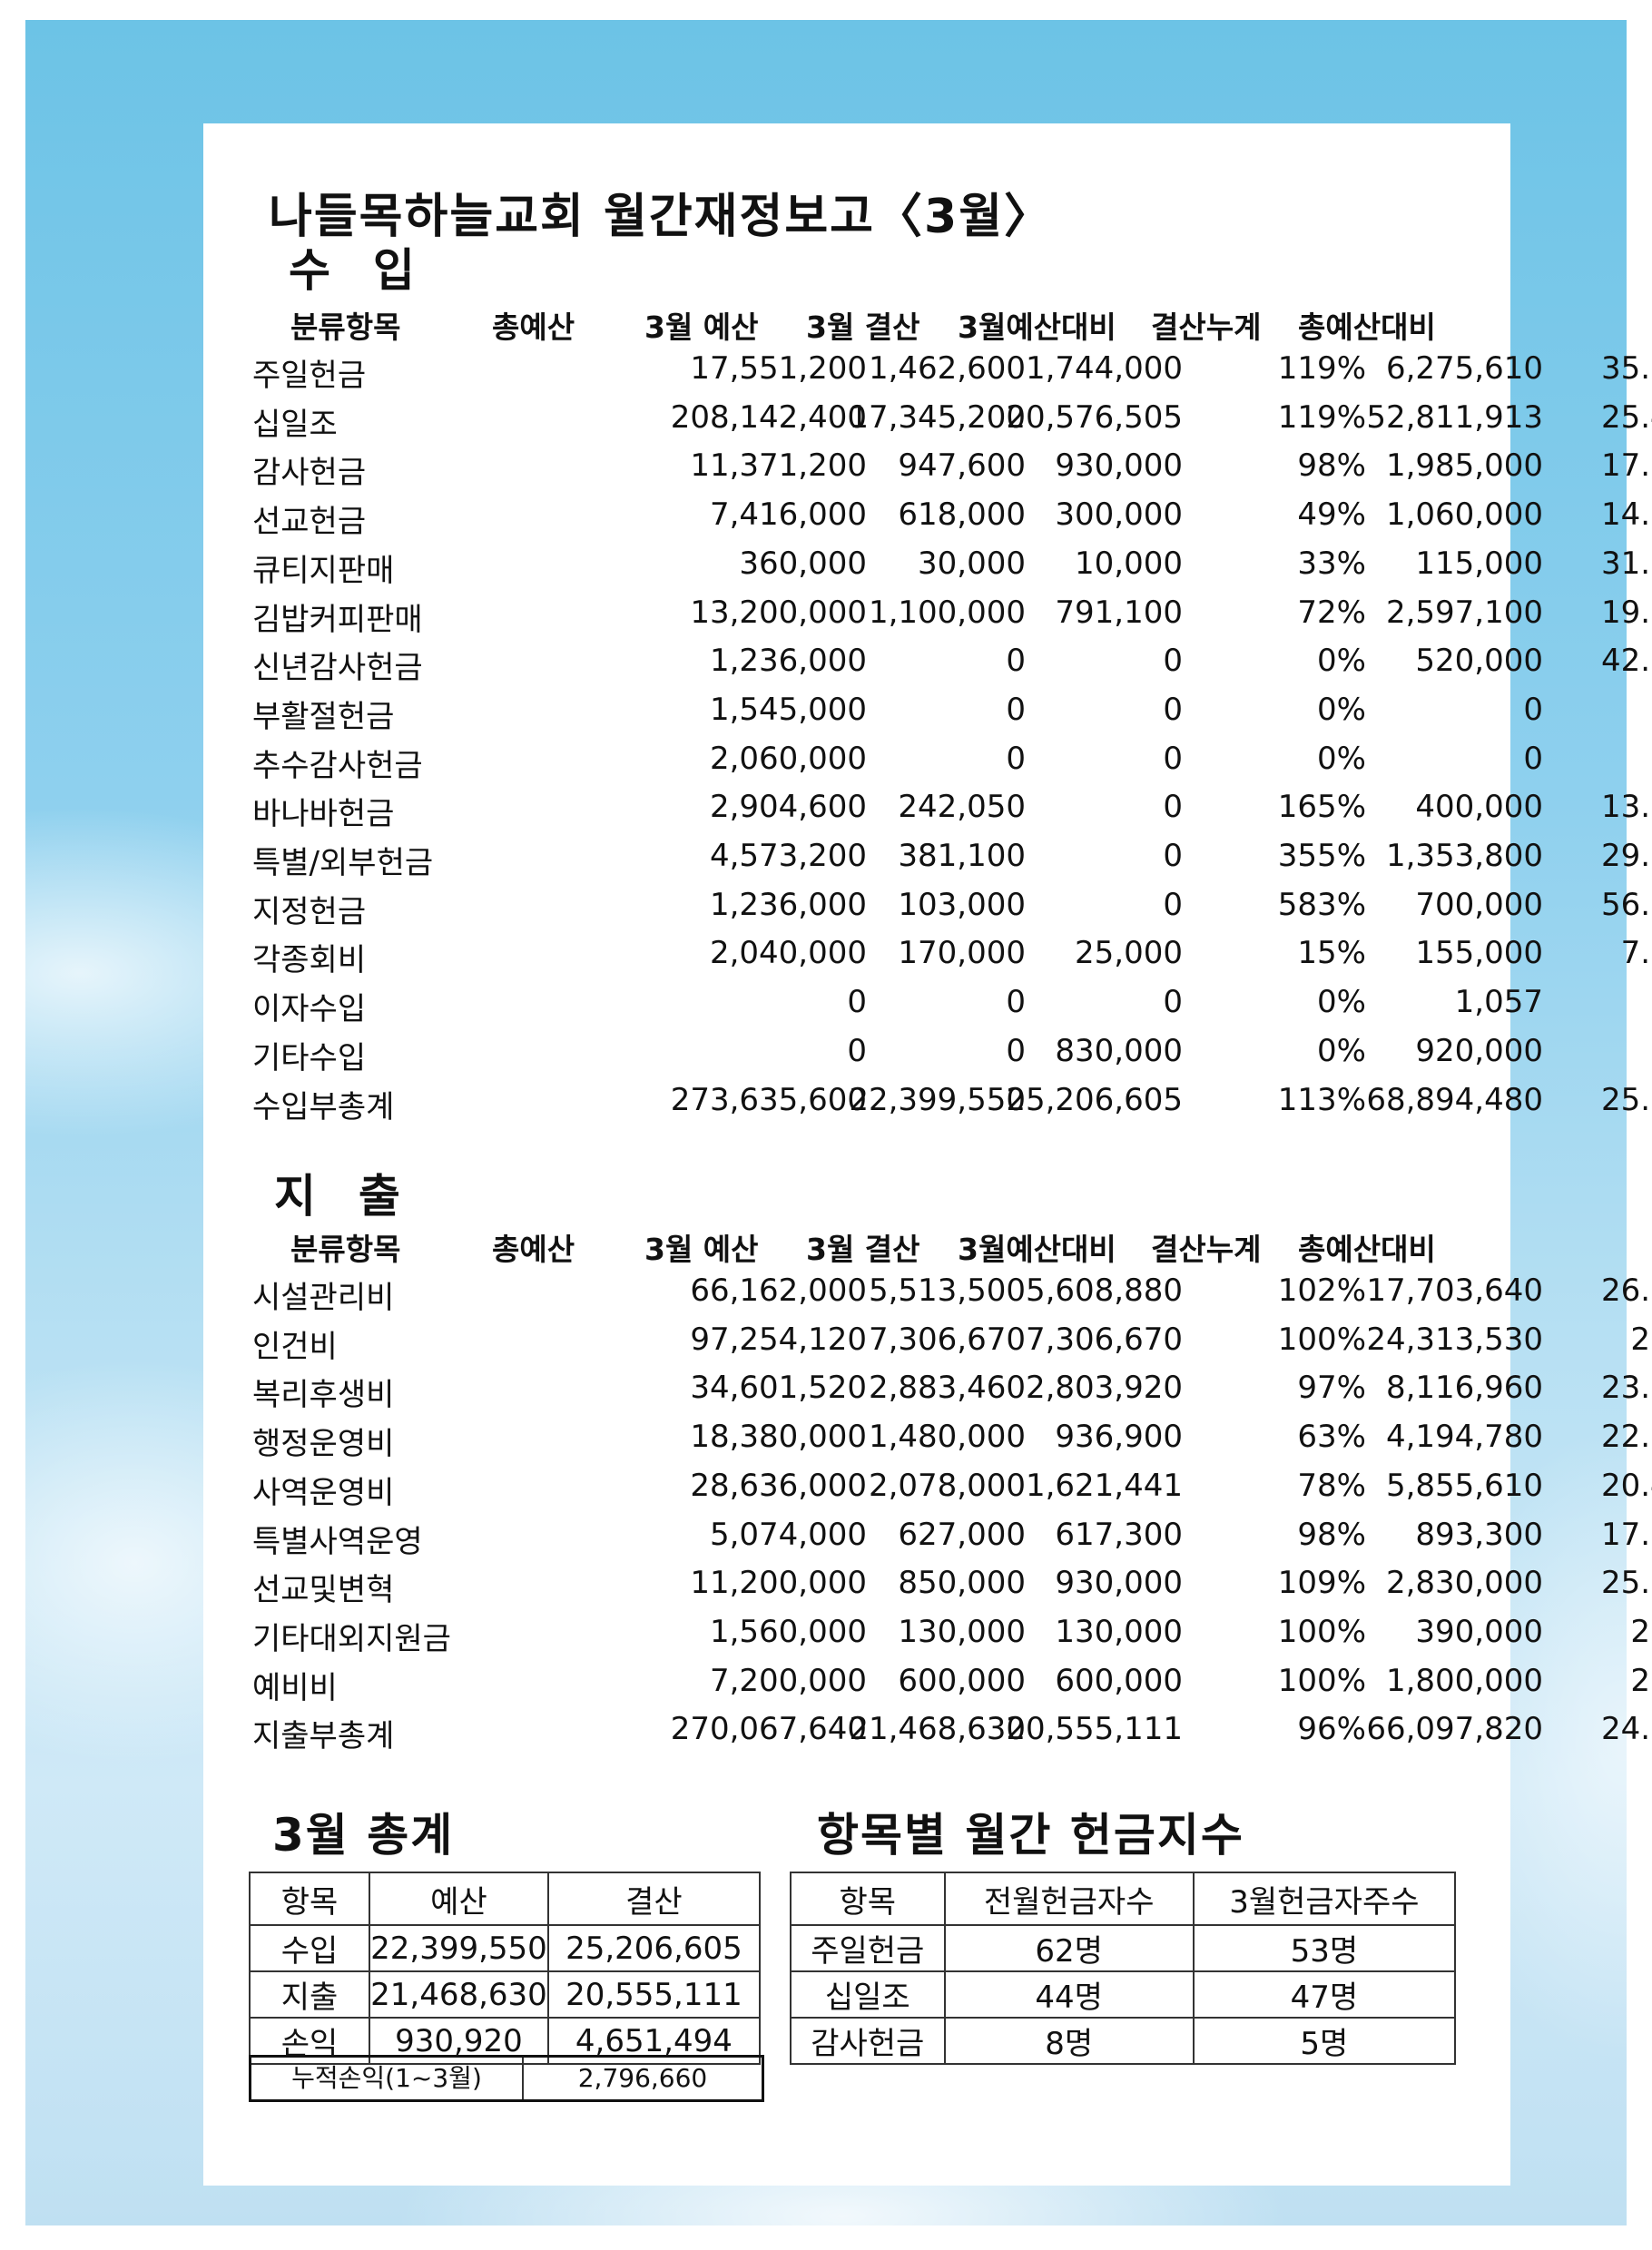 The image size is (1652, 2250). I want to click on table-cell: 936,900, so click(1119, 1437).